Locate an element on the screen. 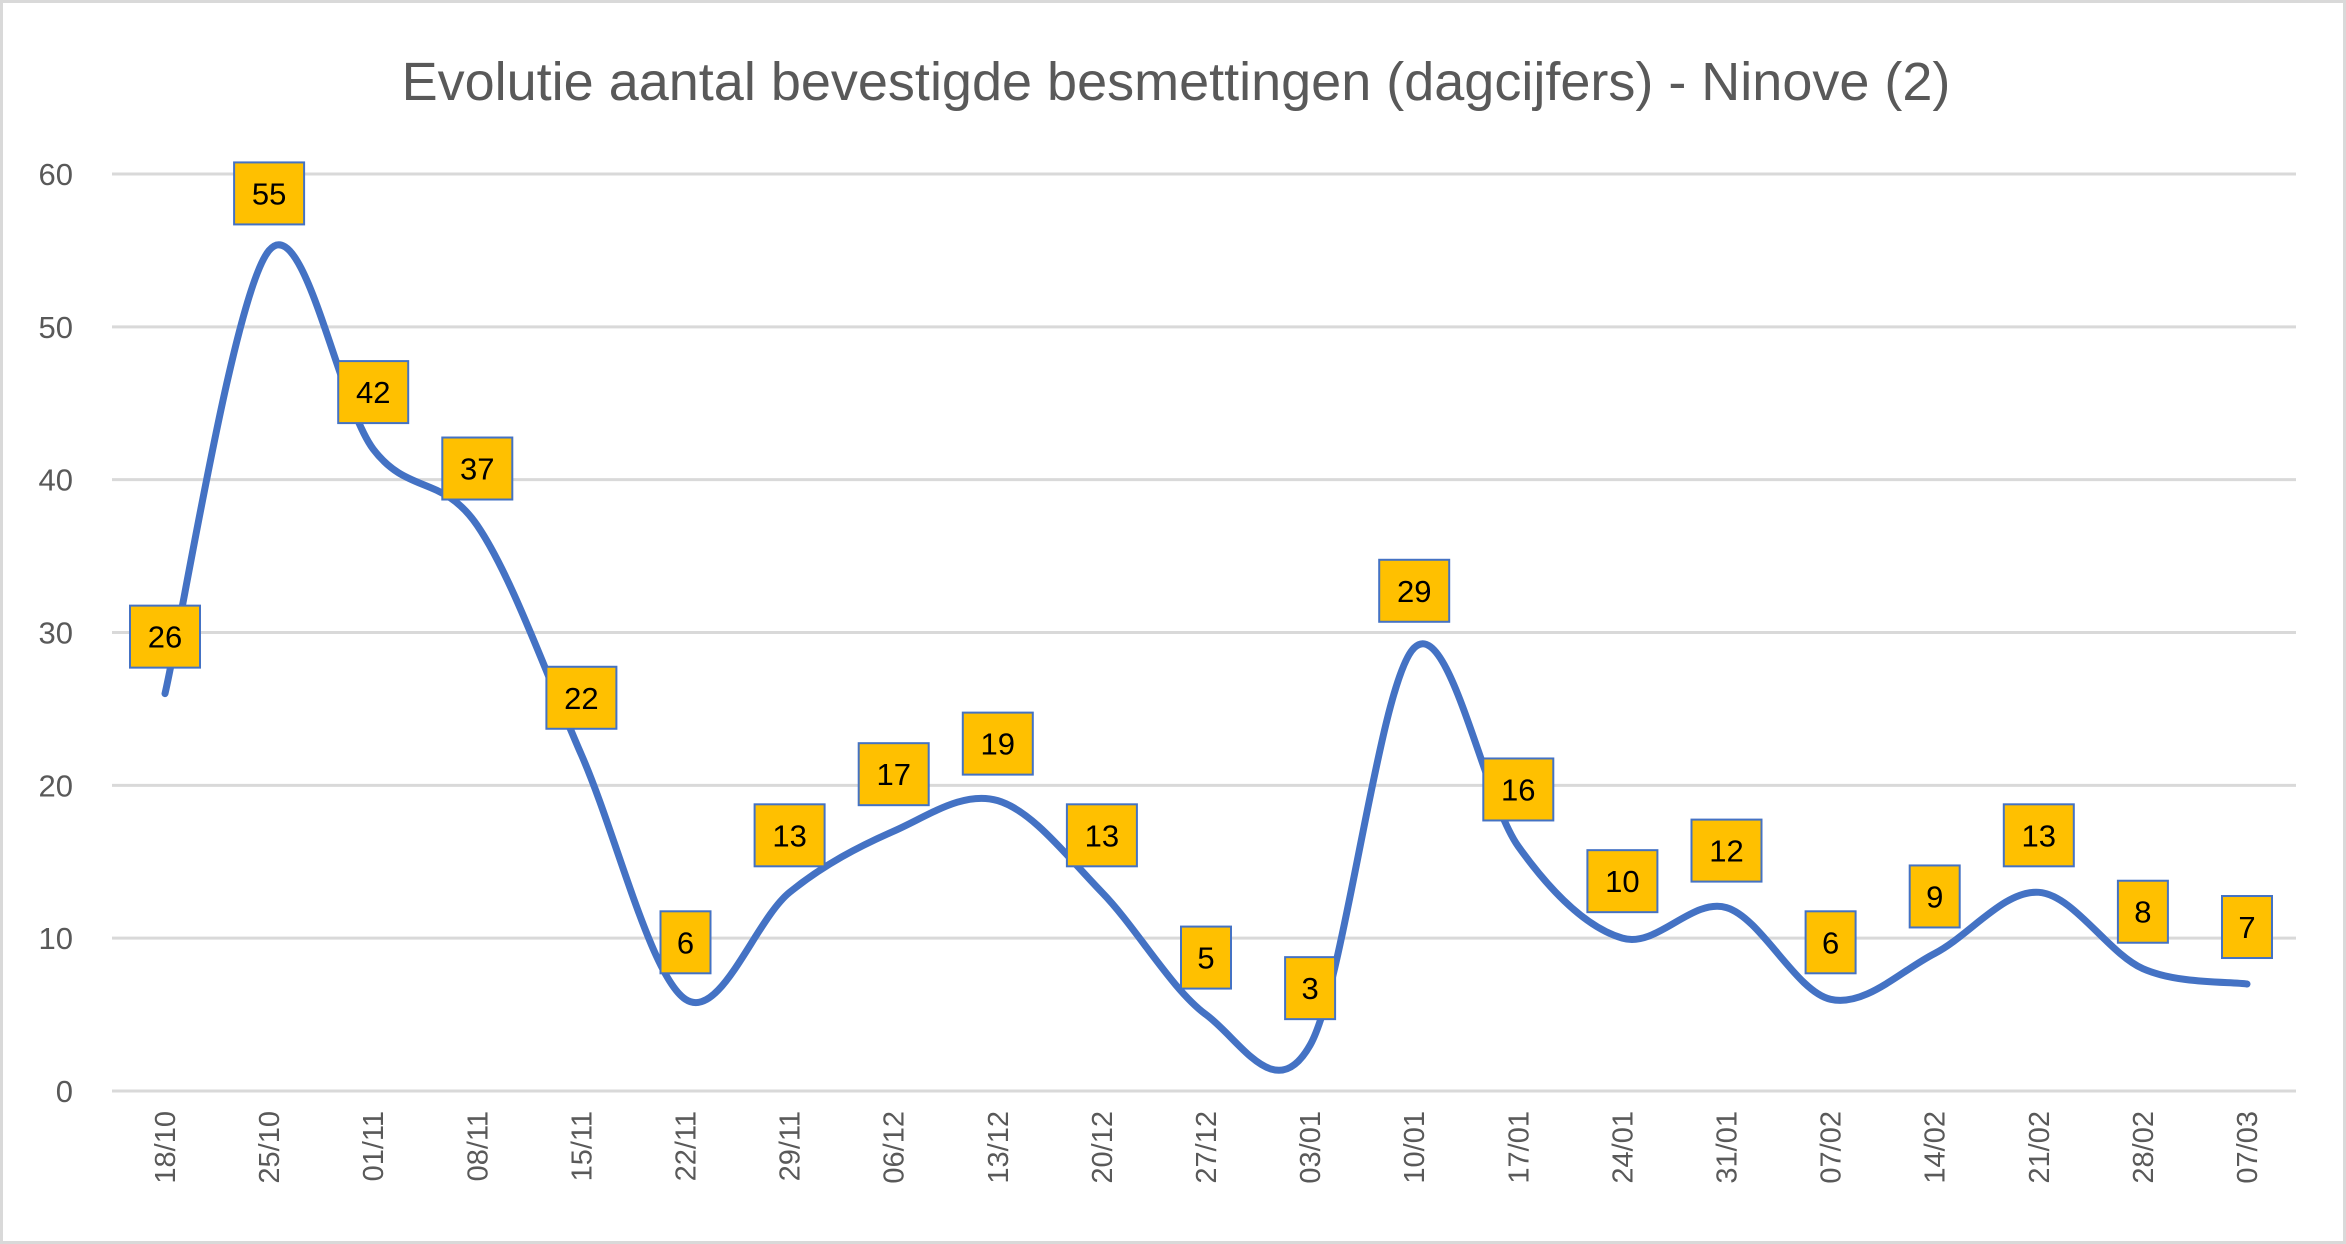  x-tick-label: 28/02 is located at coordinates (2144, 1147).